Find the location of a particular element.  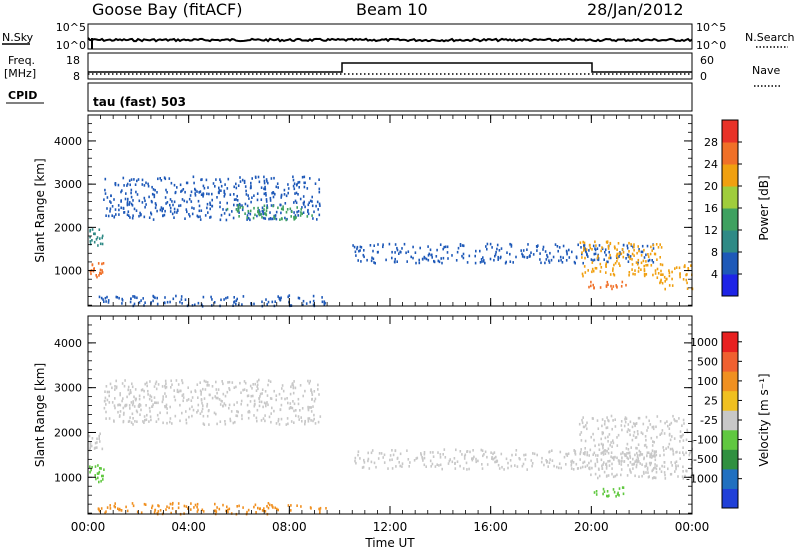

xtick-label: 00:00 is located at coordinates (692, 527).